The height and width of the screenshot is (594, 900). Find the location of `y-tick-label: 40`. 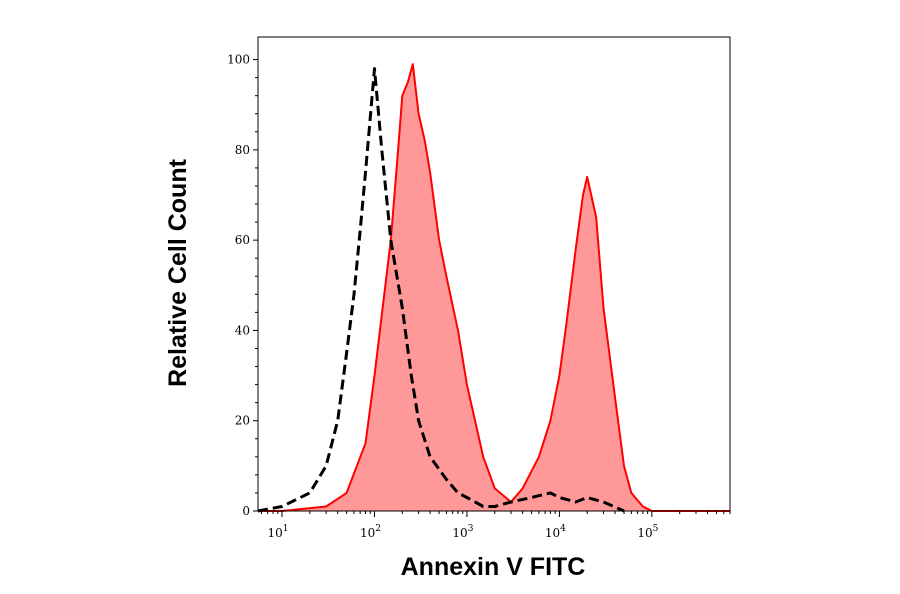

y-tick-label: 40 is located at coordinates (242, 330).